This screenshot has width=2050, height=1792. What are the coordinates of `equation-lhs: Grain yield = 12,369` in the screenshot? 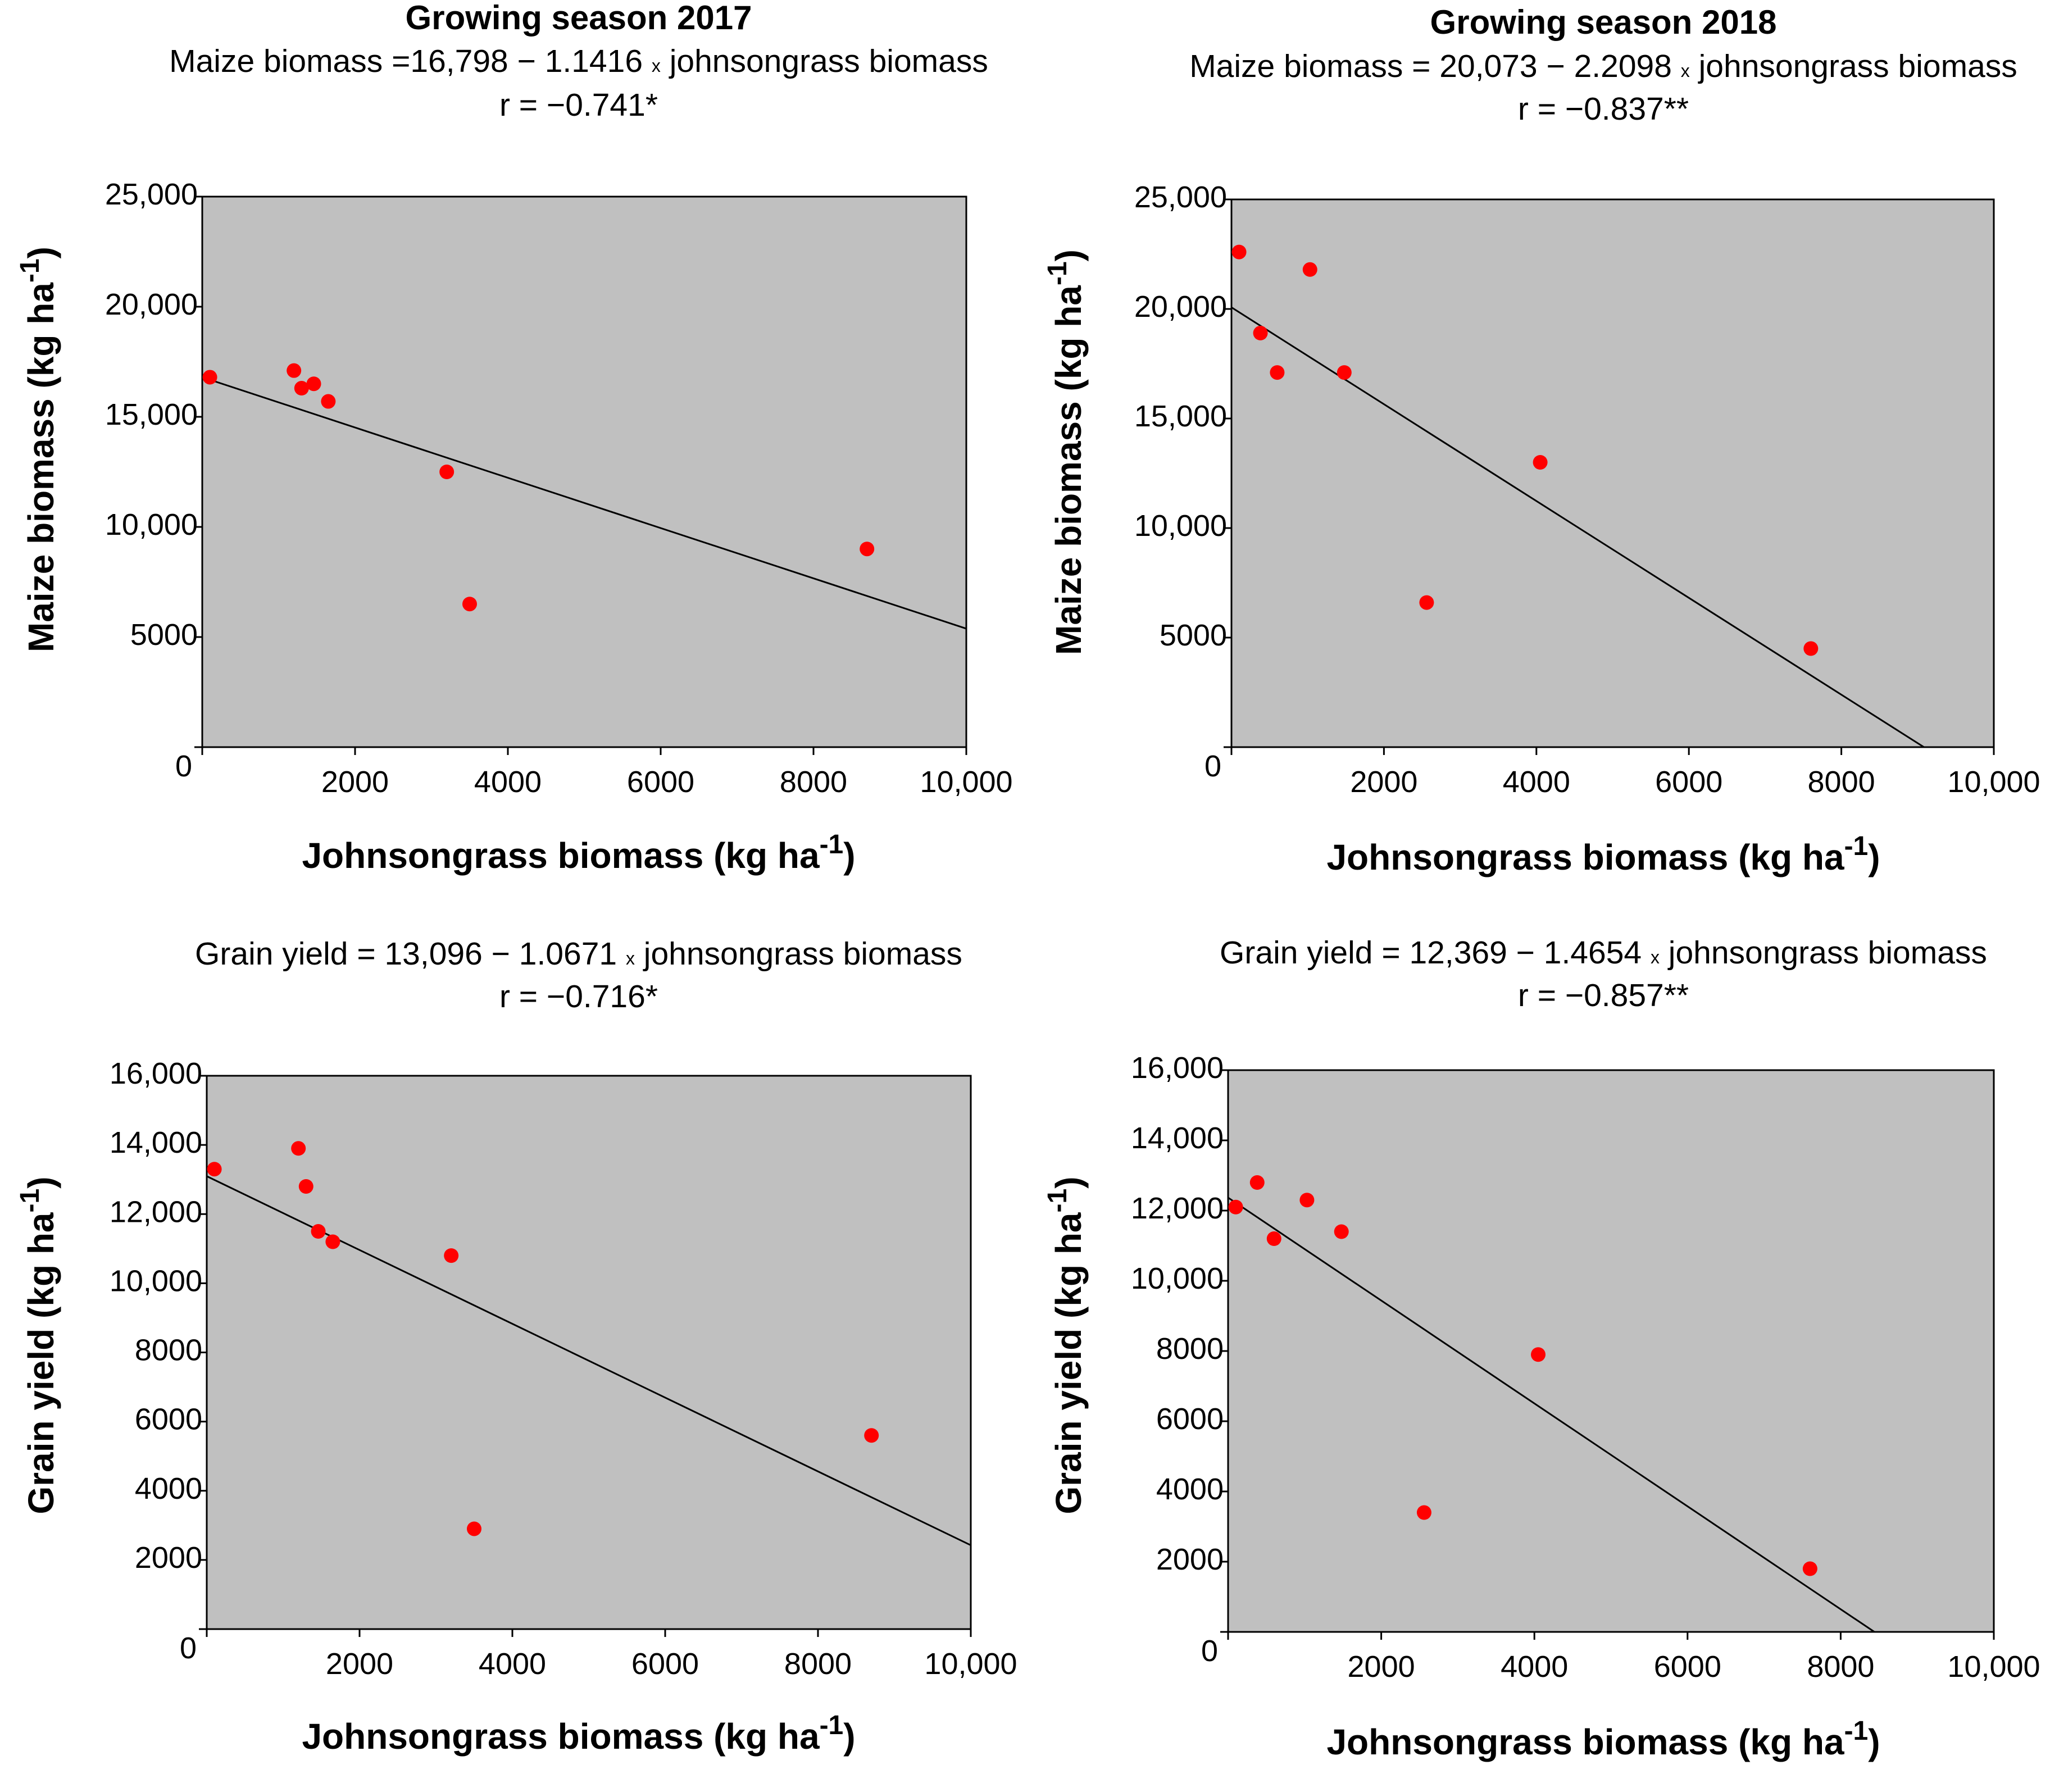 It's located at (1368, 953).